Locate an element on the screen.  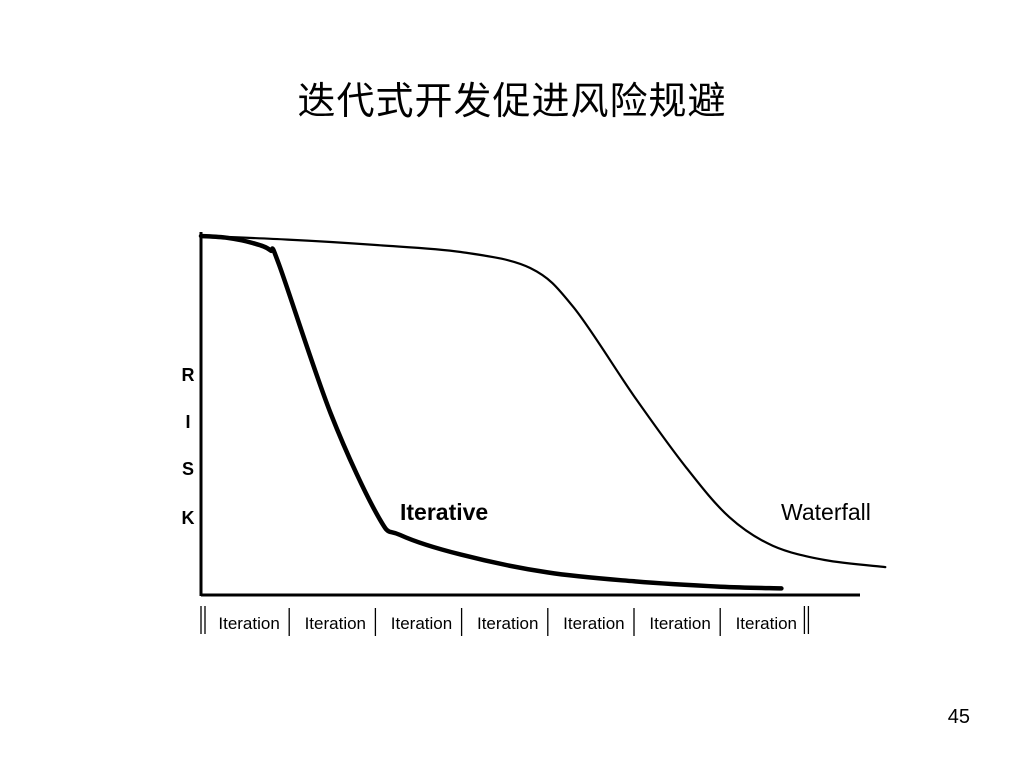
y-axis-label-letter: I is located at coordinates (187, 422).